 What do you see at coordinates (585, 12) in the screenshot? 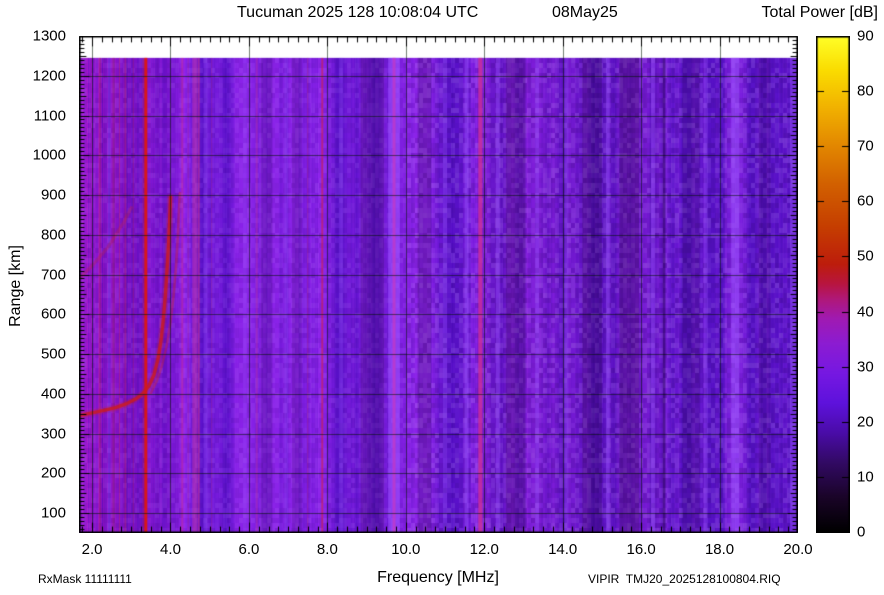
I see `plot-date: 08May25` at bounding box center [585, 12].